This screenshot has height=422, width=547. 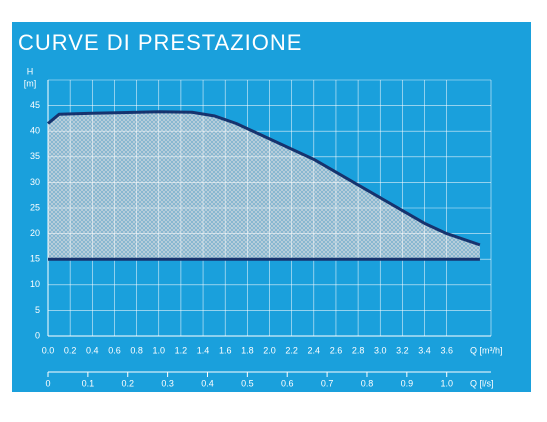 I want to click on x2-tick-label: 0.2, so click(x=127, y=383).